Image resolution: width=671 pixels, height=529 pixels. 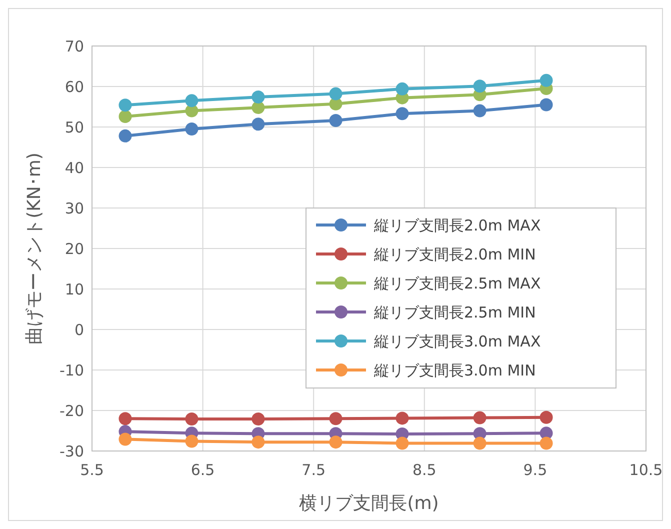 What do you see at coordinates (535, 470) in the screenshot?
I see `x-tick-label: 9.5` at bounding box center [535, 470].